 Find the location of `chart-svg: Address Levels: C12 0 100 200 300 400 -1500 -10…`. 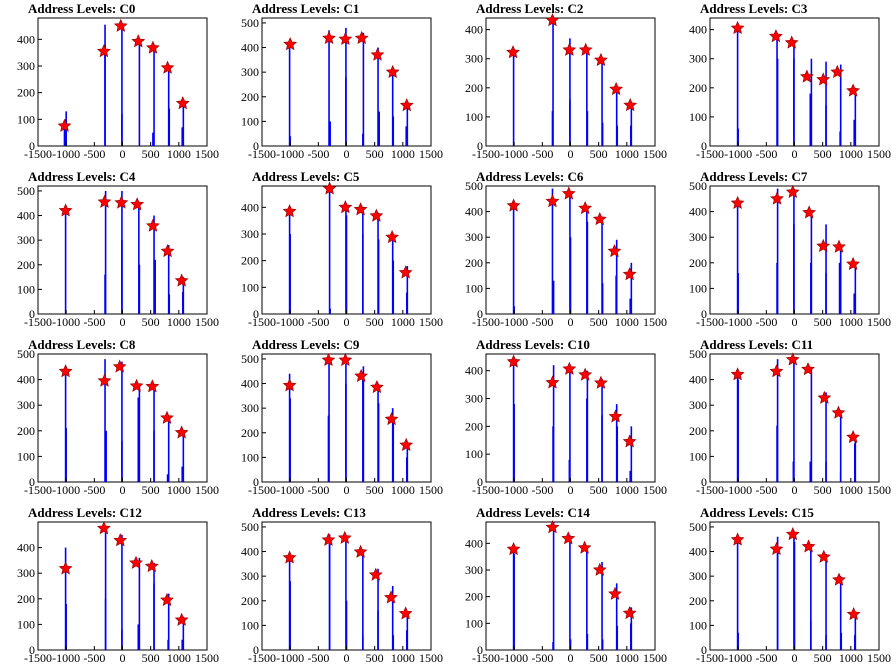

chart-svg: Address Levels: C12 0 100 200 300 400 -1500 -10… is located at coordinates (118, 585).